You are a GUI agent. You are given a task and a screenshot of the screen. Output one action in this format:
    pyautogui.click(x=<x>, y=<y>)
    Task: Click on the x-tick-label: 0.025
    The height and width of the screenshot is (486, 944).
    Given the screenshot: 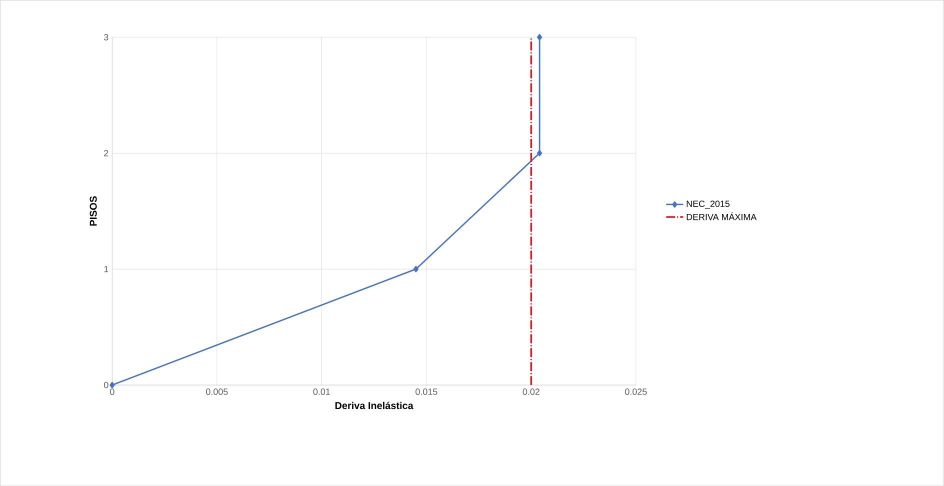 What is the action you would take?
    pyautogui.click(x=636, y=391)
    